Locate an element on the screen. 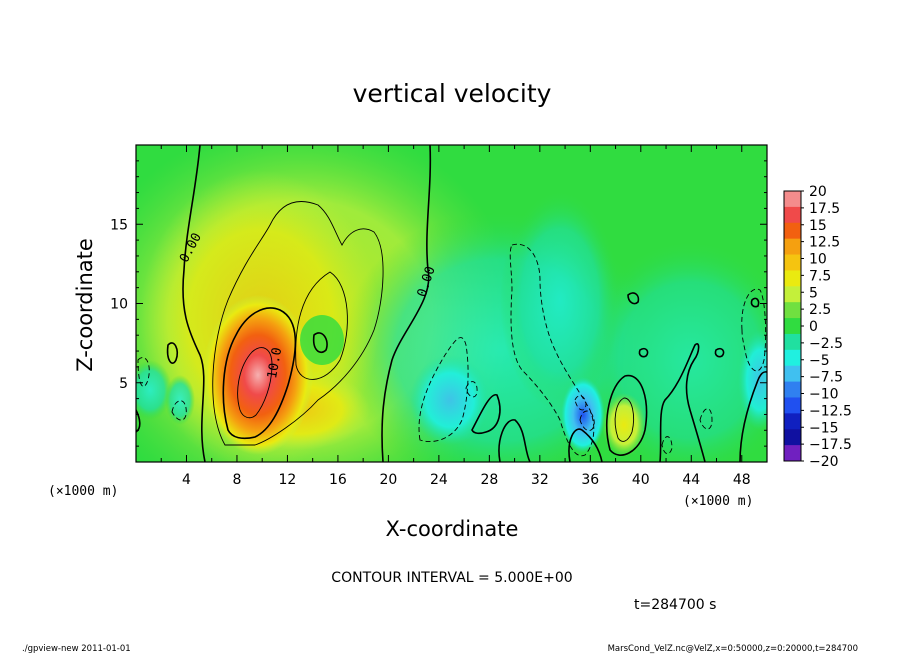 The image size is (904, 654). x-tick-label: 24 is located at coordinates (439, 480).